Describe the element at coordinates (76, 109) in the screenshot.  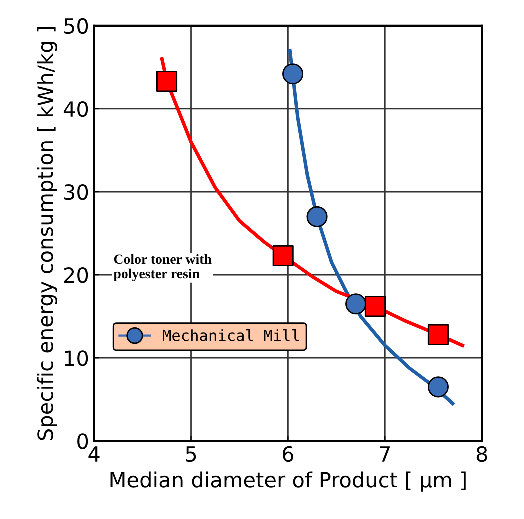
I see `y-tick-label: 40` at that location.